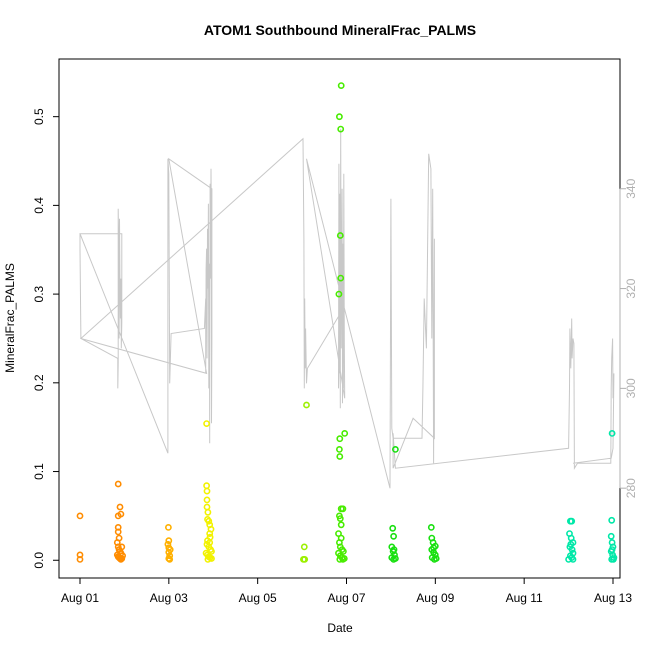 The image size is (650, 650). I want to click on y2-tick-label: 320, so click(631, 288).